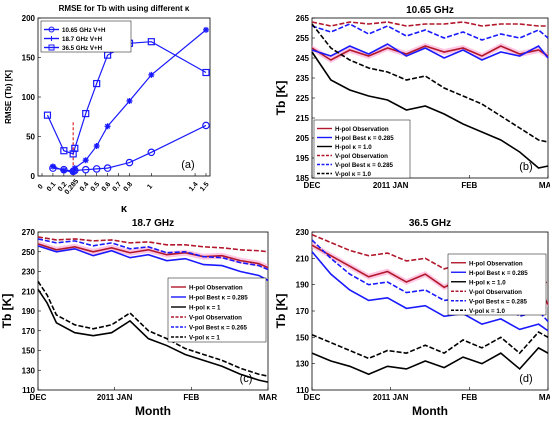 The width and height of the screenshot is (550, 425). Describe the element at coordinates (29, 232) in the screenshot. I see `y-tick-label: 270` at that location.